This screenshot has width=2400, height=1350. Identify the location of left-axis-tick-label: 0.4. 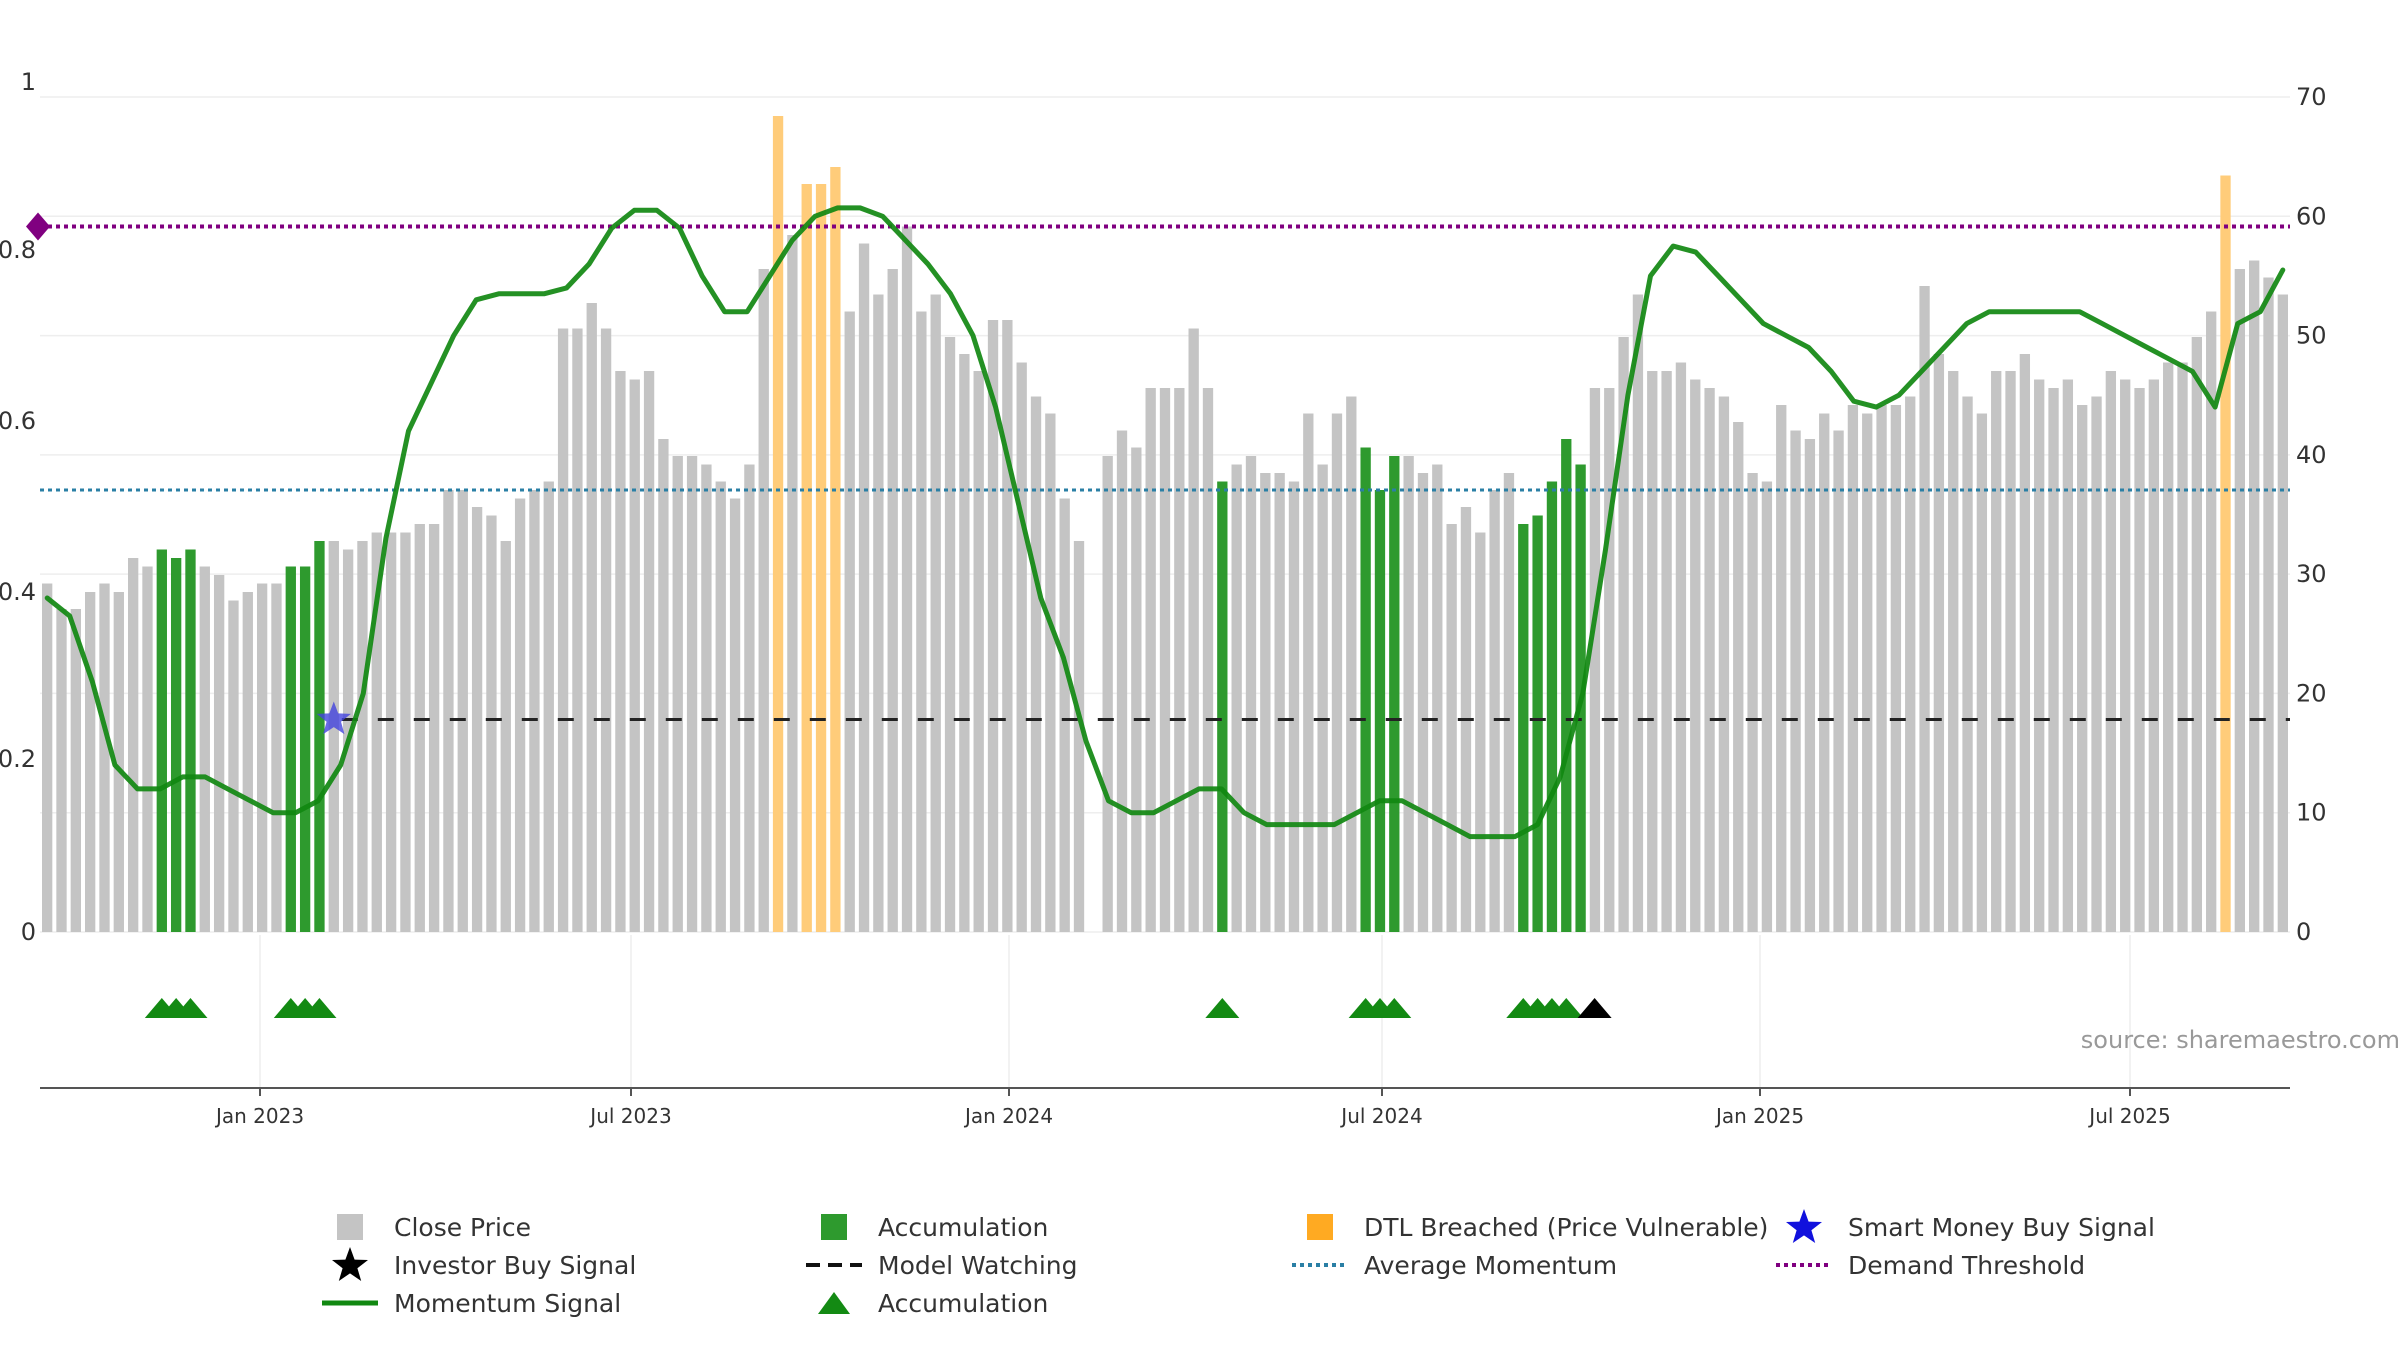
(18, 592).